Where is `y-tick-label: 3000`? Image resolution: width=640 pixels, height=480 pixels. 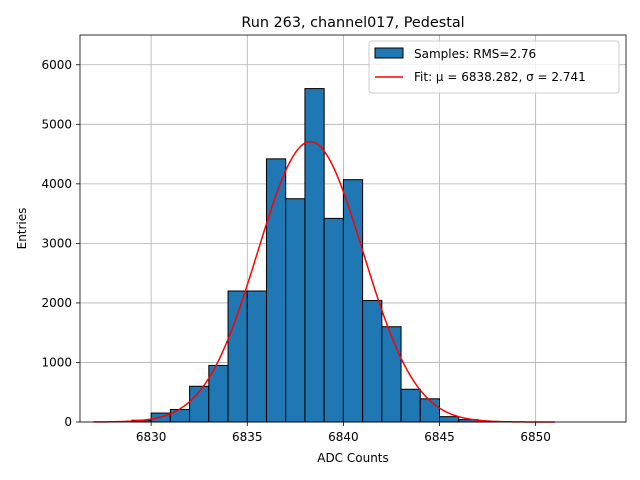
y-tick-label: 3000 is located at coordinates (56, 243).